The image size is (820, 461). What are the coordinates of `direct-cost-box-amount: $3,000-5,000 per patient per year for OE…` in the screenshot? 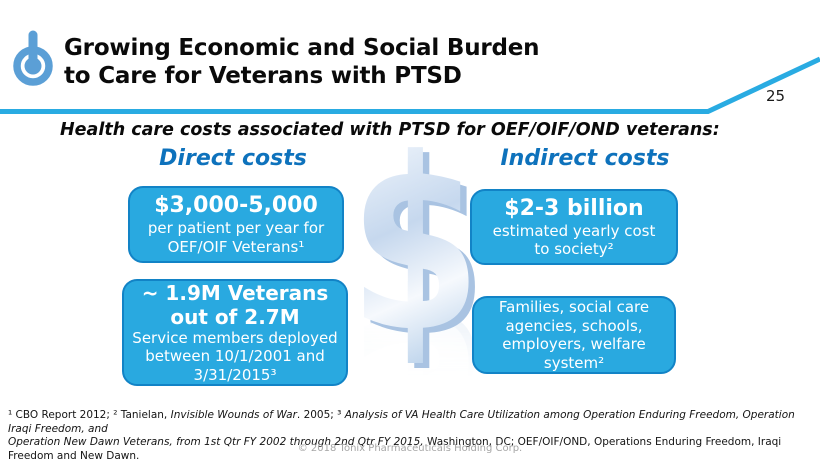 It's located at (236, 224).